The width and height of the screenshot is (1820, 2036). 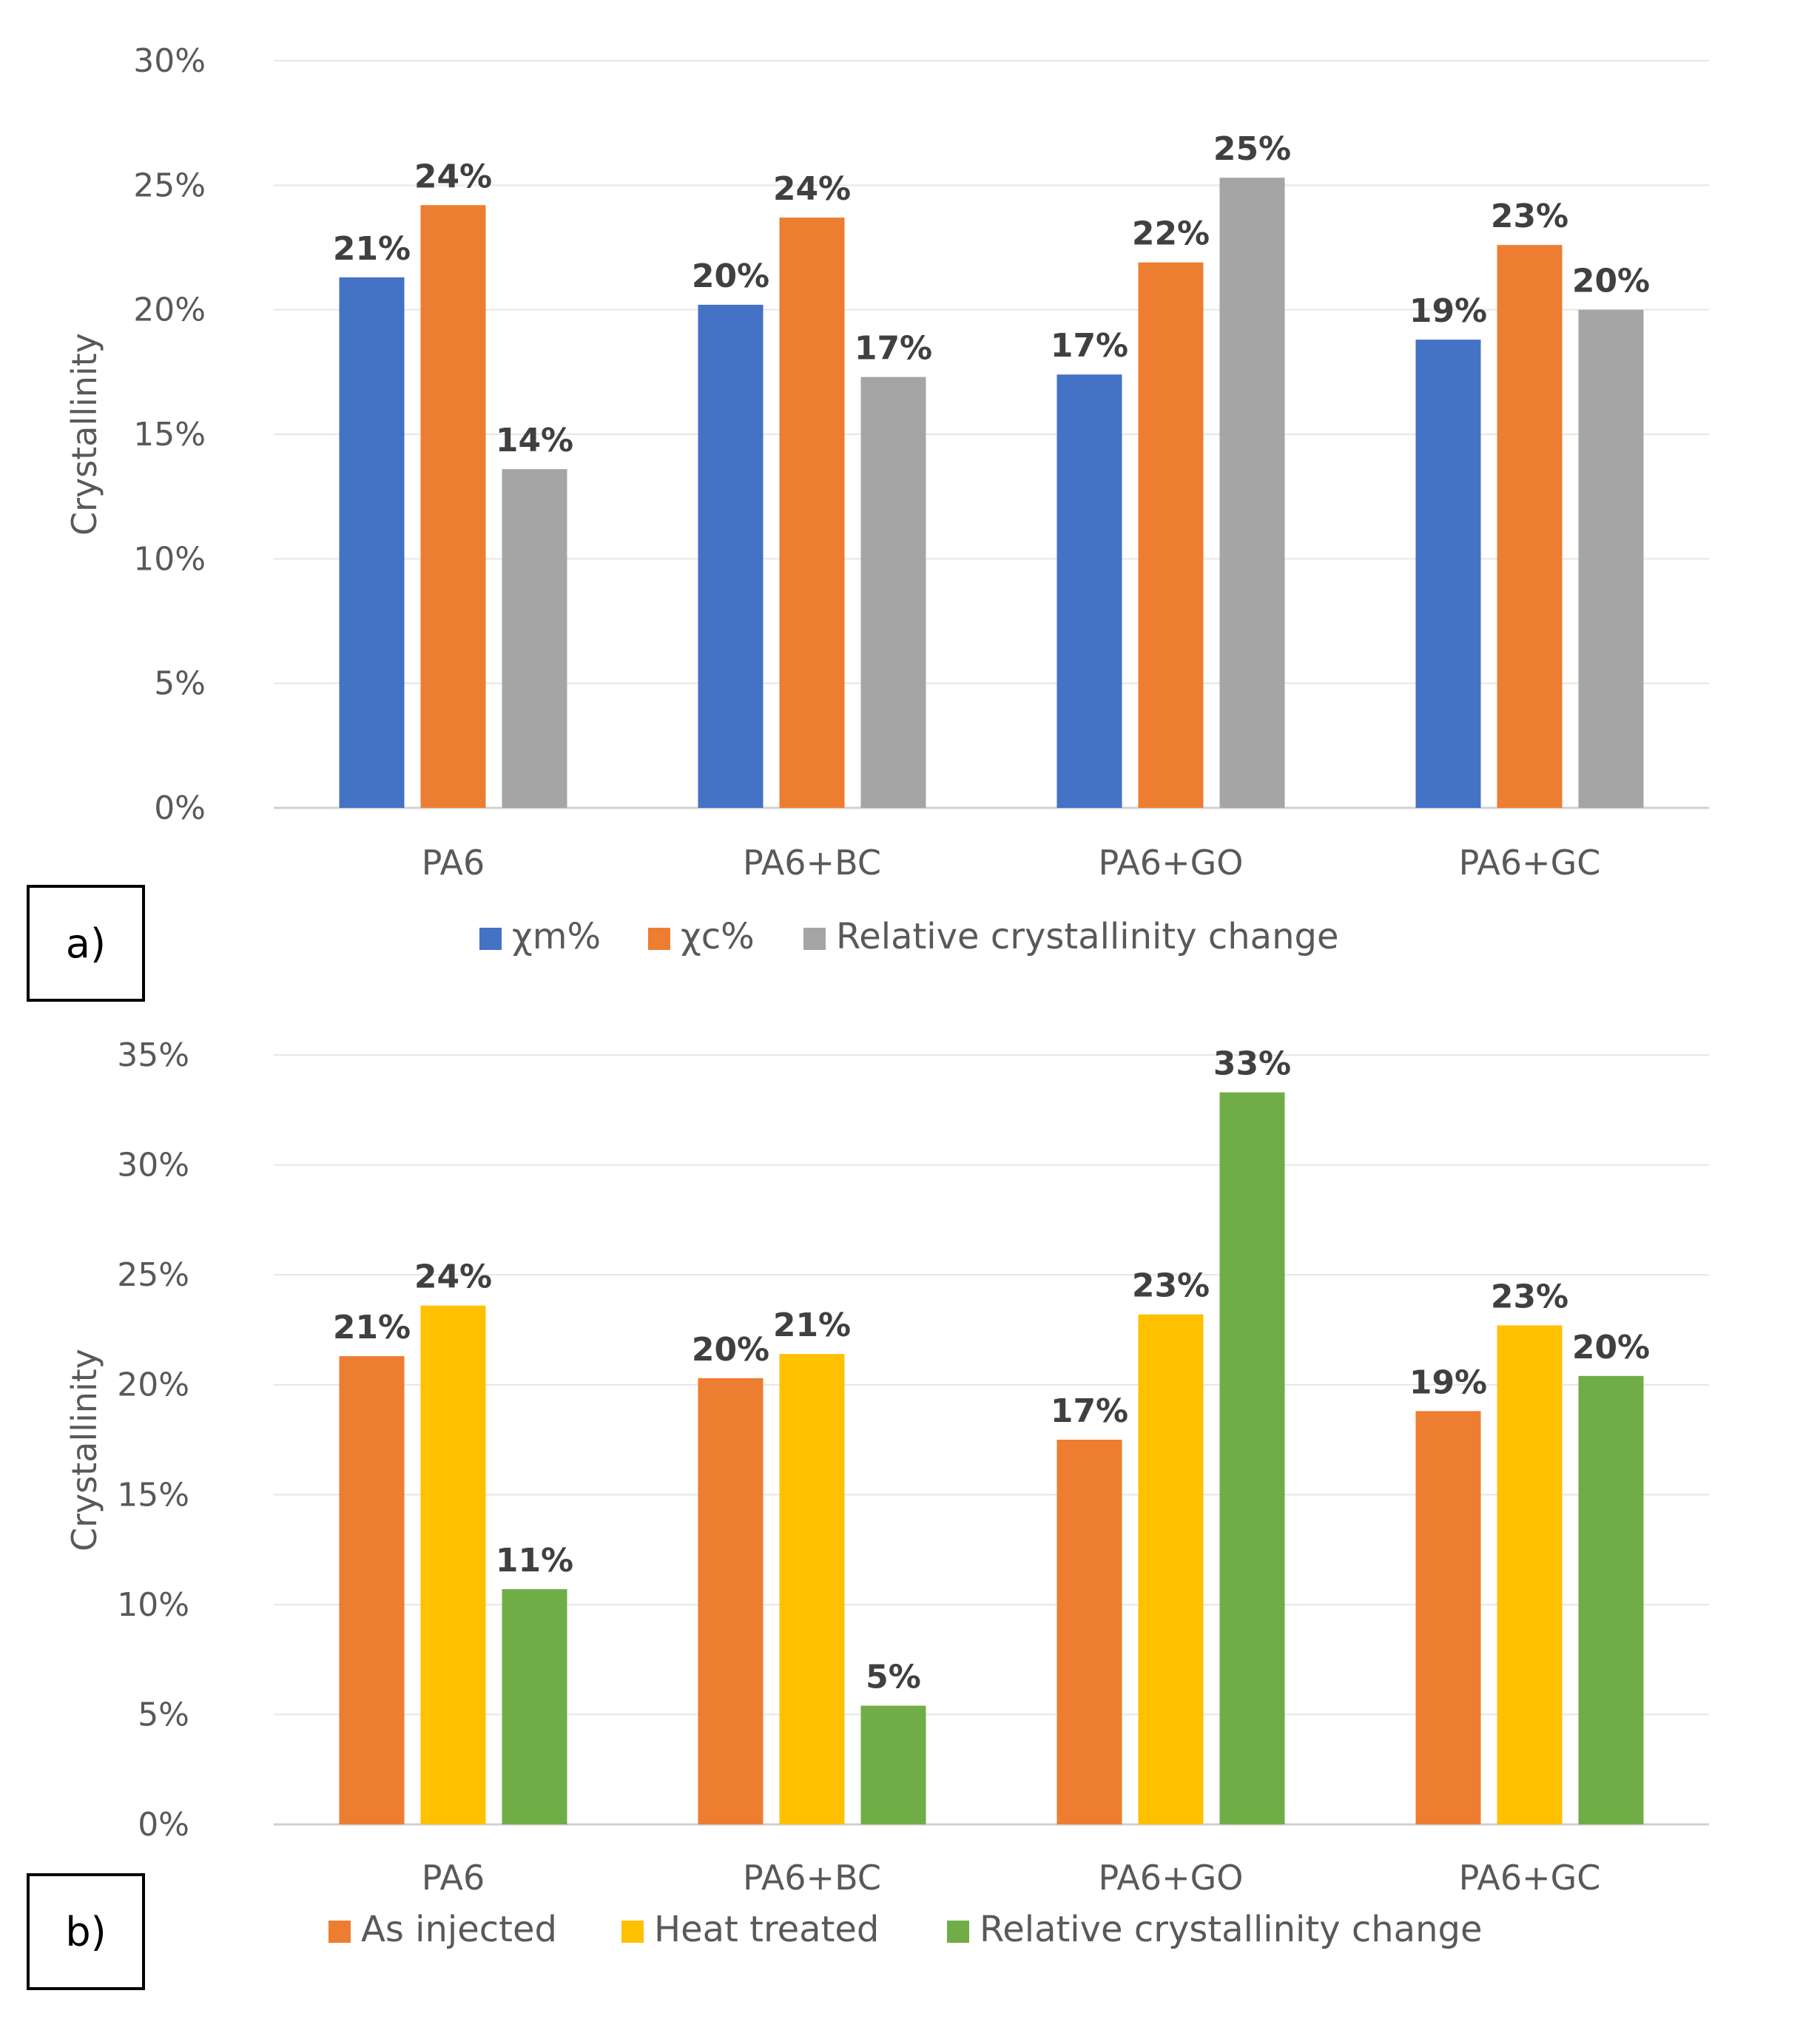 What do you see at coordinates (535, 440) in the screenshot?
I see `data-label: 14%` at bounding box center [535, 440].